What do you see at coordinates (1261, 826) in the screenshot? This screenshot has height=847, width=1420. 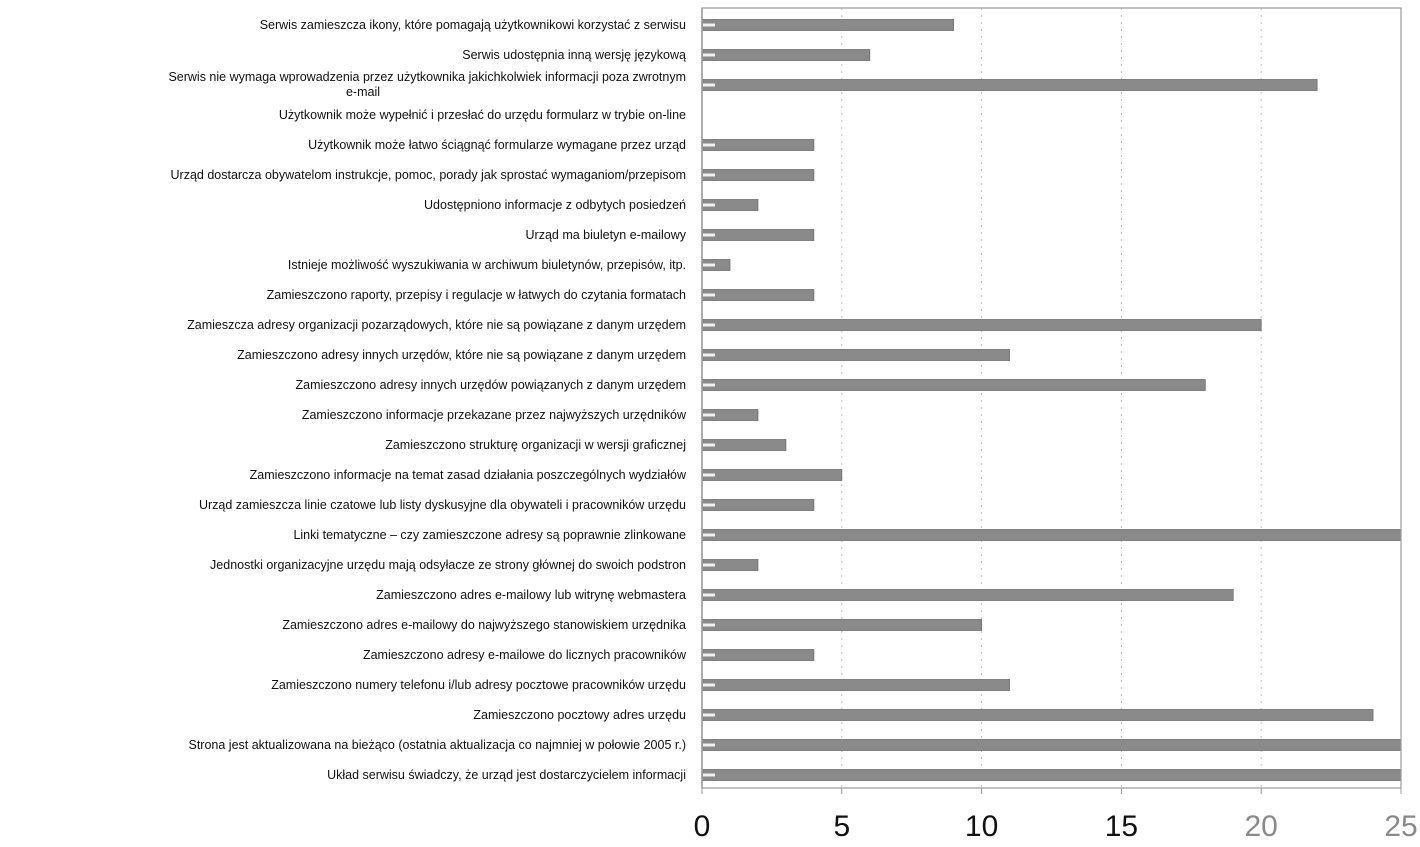 I see `x-tick-label: 20` at bounding box center [1261, 826].